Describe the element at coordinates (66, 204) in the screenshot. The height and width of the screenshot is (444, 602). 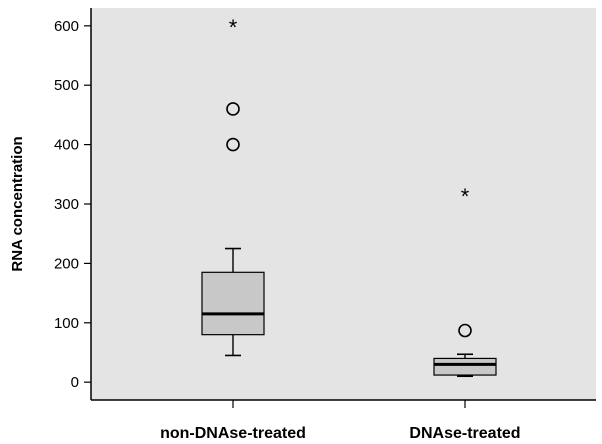
I see `y-tick-label: 300` at that location.